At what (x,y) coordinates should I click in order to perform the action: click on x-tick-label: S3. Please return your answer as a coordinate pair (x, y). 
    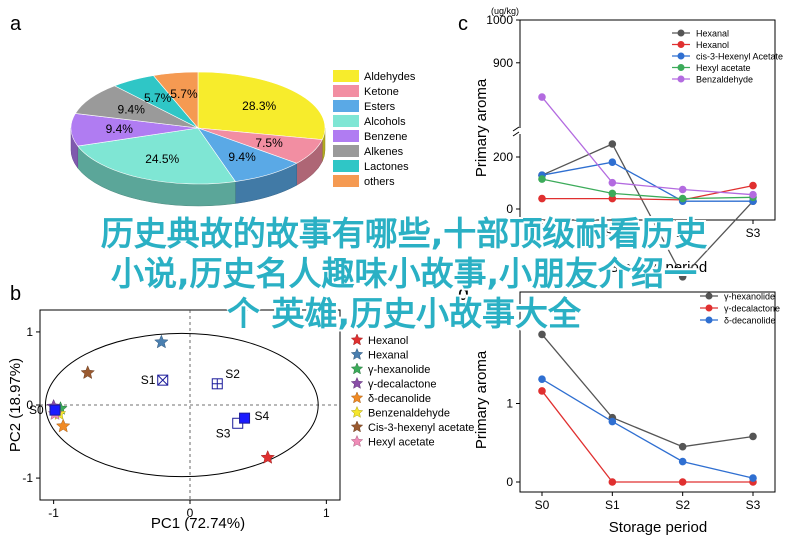
    Looking at the image, I should click on (753, 233).